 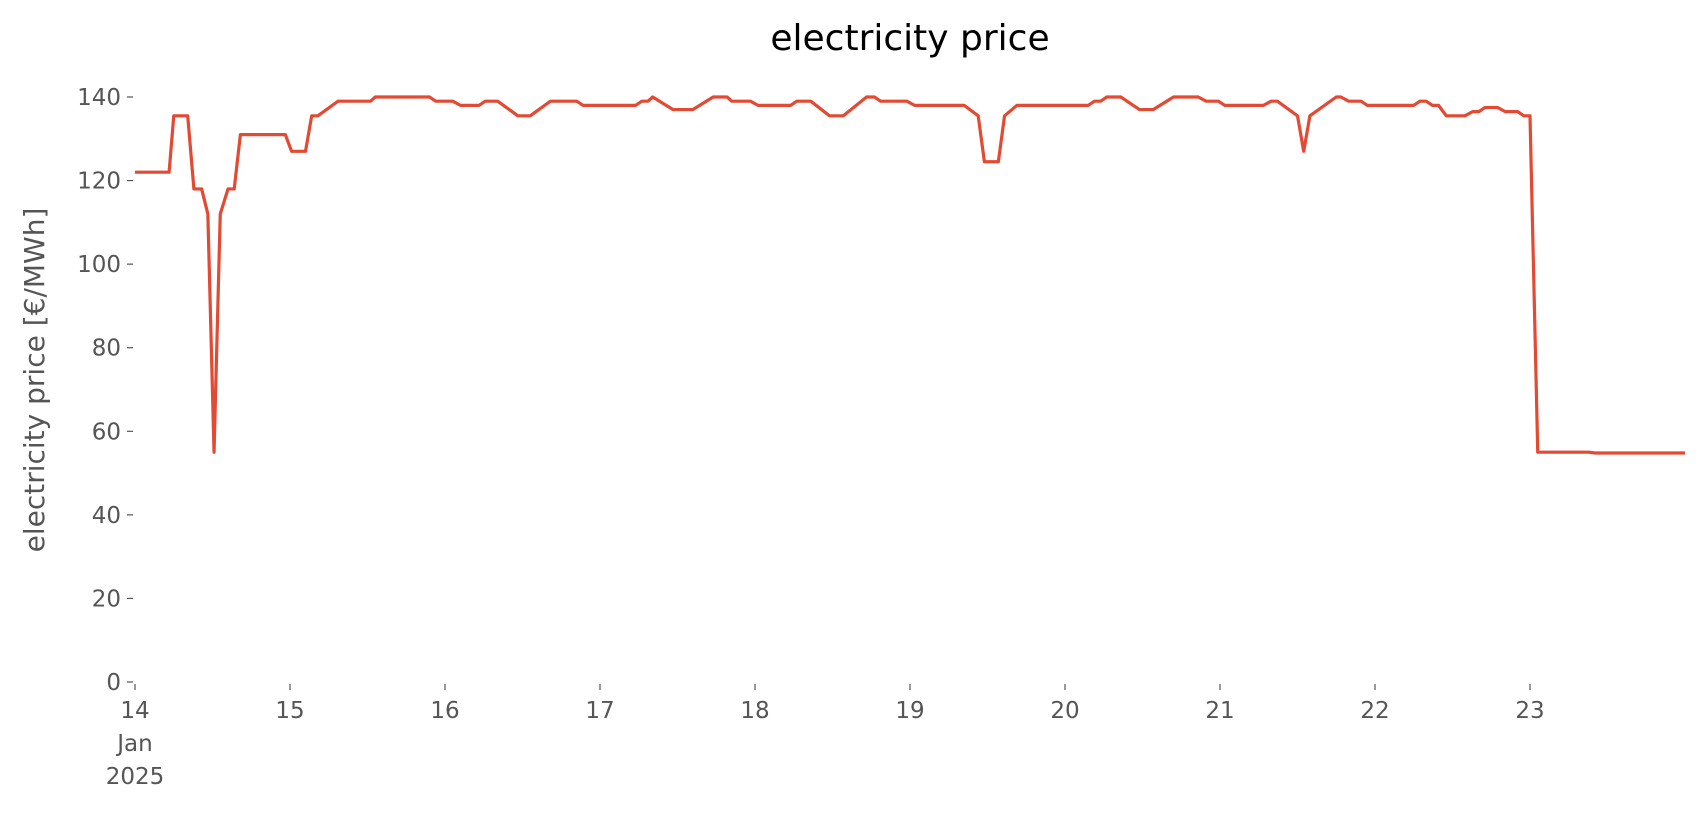 What do you see at coordinates (1529, 711) in the screenshot?
I see `x-tick-label: 23` at bounding box center [1529, 711].